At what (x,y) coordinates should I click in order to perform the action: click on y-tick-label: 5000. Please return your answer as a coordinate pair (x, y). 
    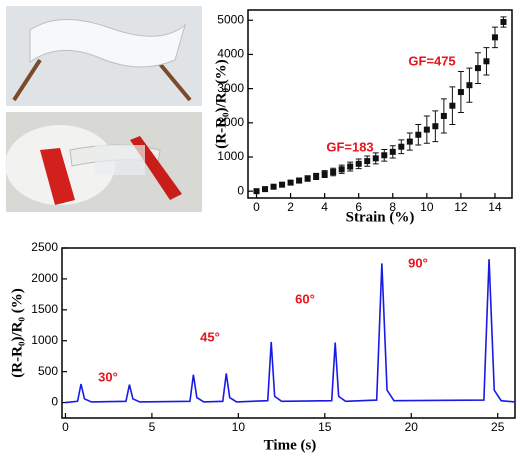
    Looking at the image, I should click on (230, 19).